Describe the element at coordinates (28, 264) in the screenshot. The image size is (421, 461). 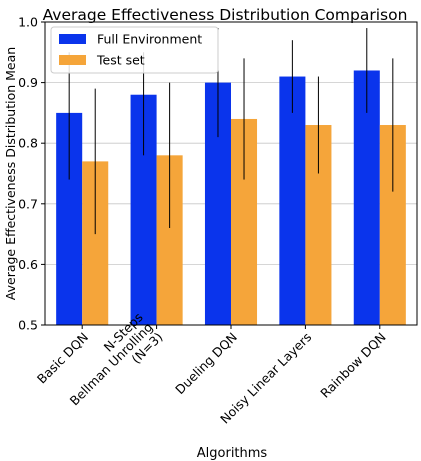
I see `y-tick-label: 0.6` at that location.